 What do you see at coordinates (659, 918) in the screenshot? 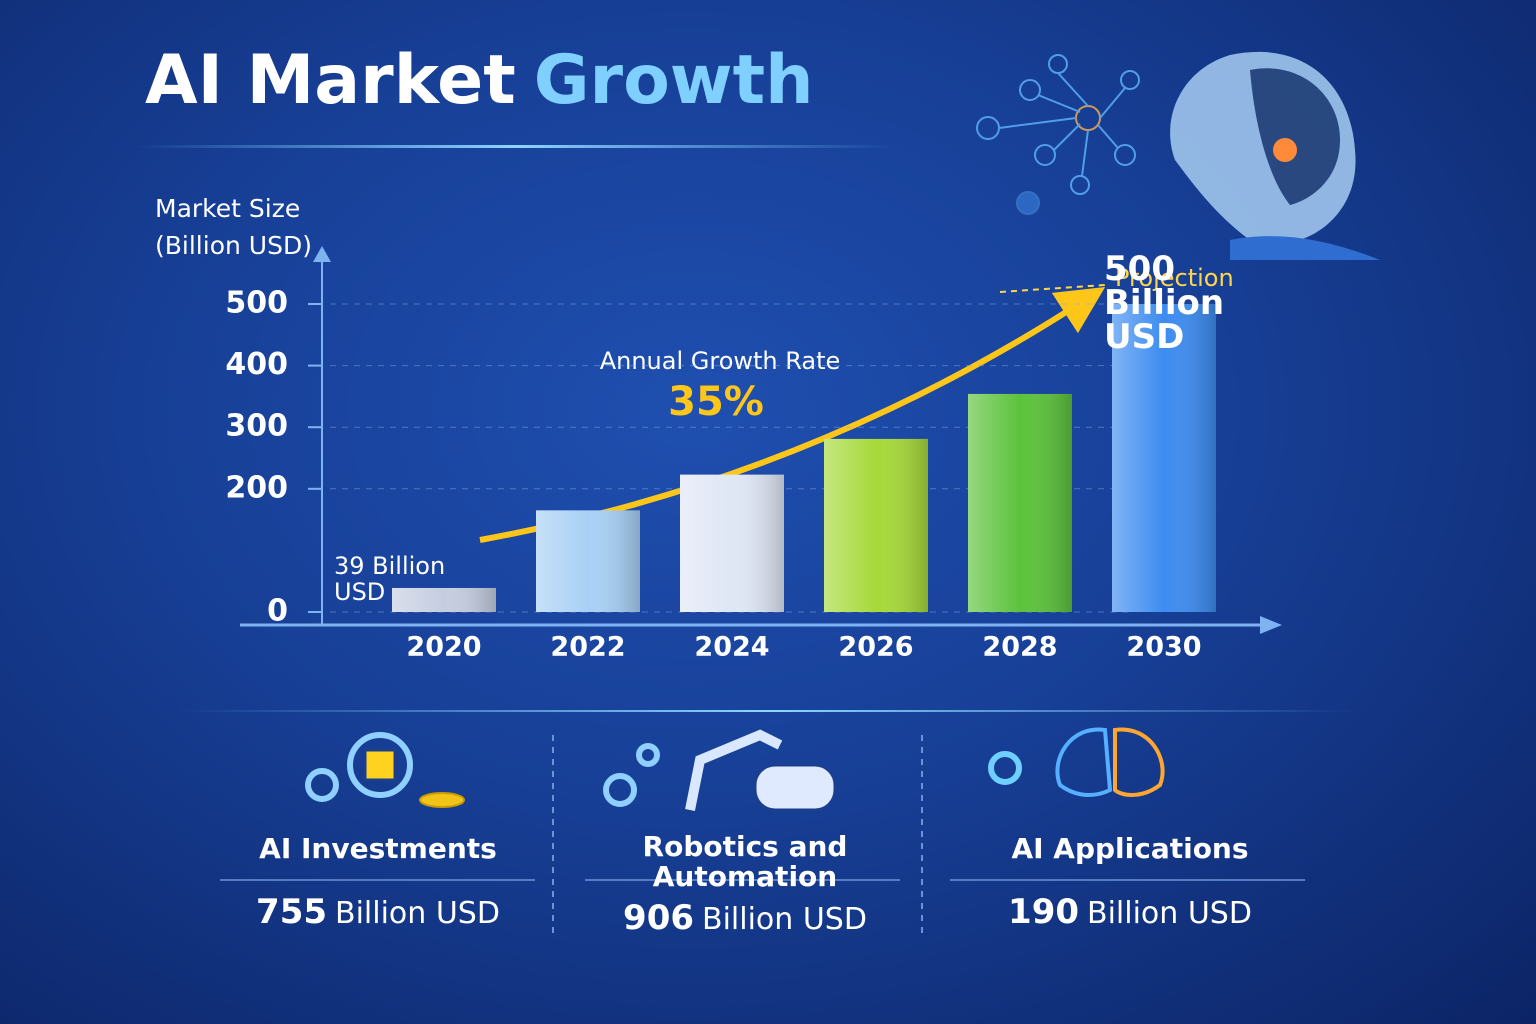
I see `card-number: 906` at bounding box center [659, 918].